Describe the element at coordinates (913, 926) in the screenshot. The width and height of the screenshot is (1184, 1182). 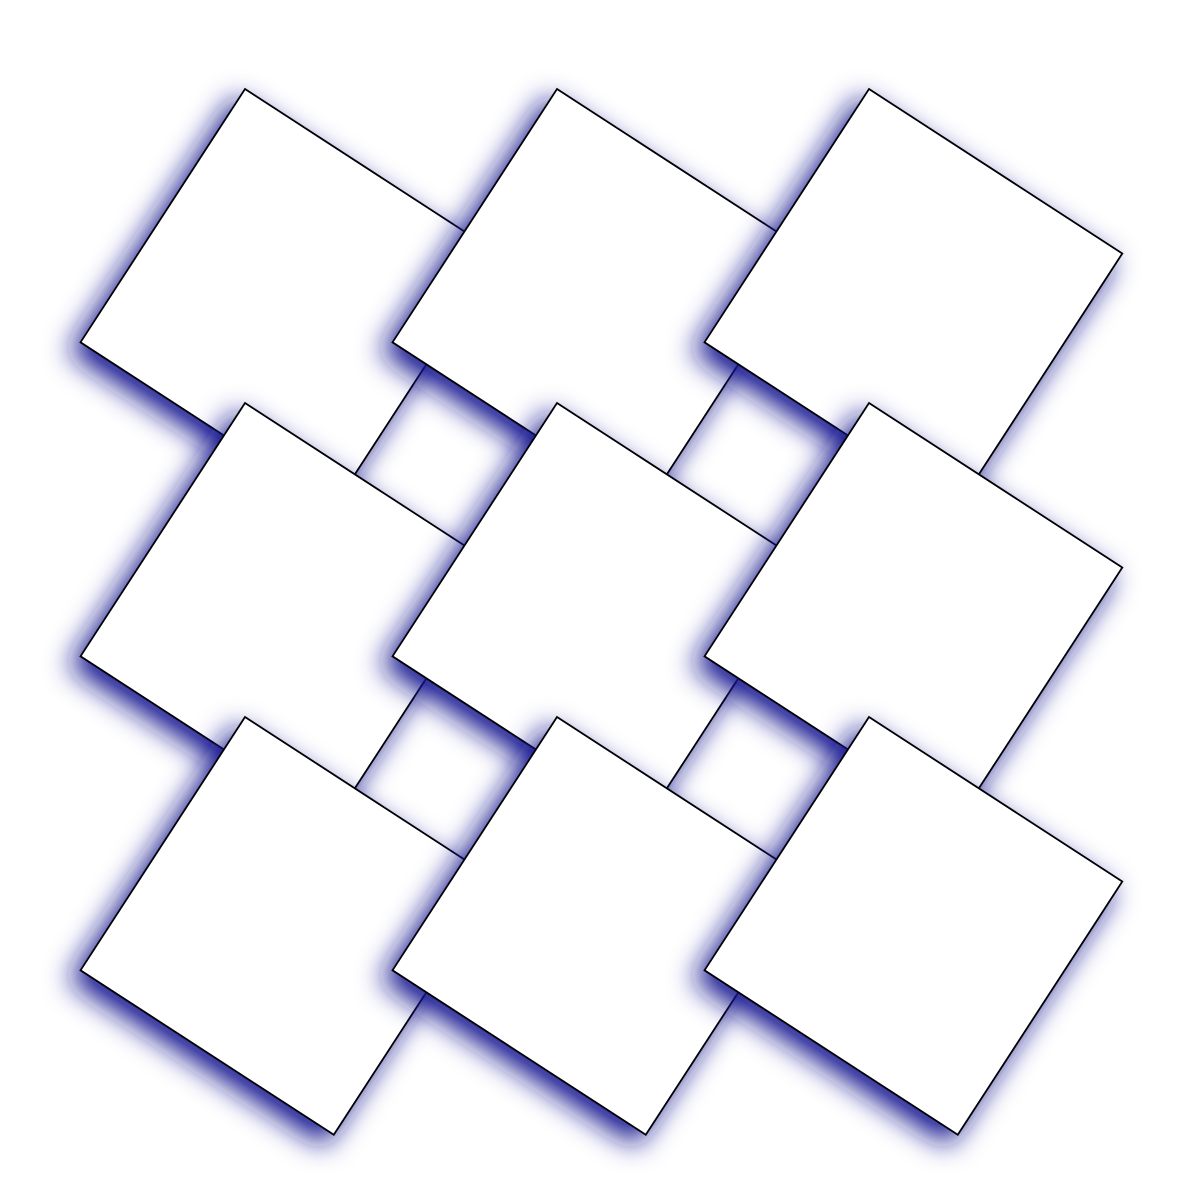
I see `tile-r3-c3` at that location.